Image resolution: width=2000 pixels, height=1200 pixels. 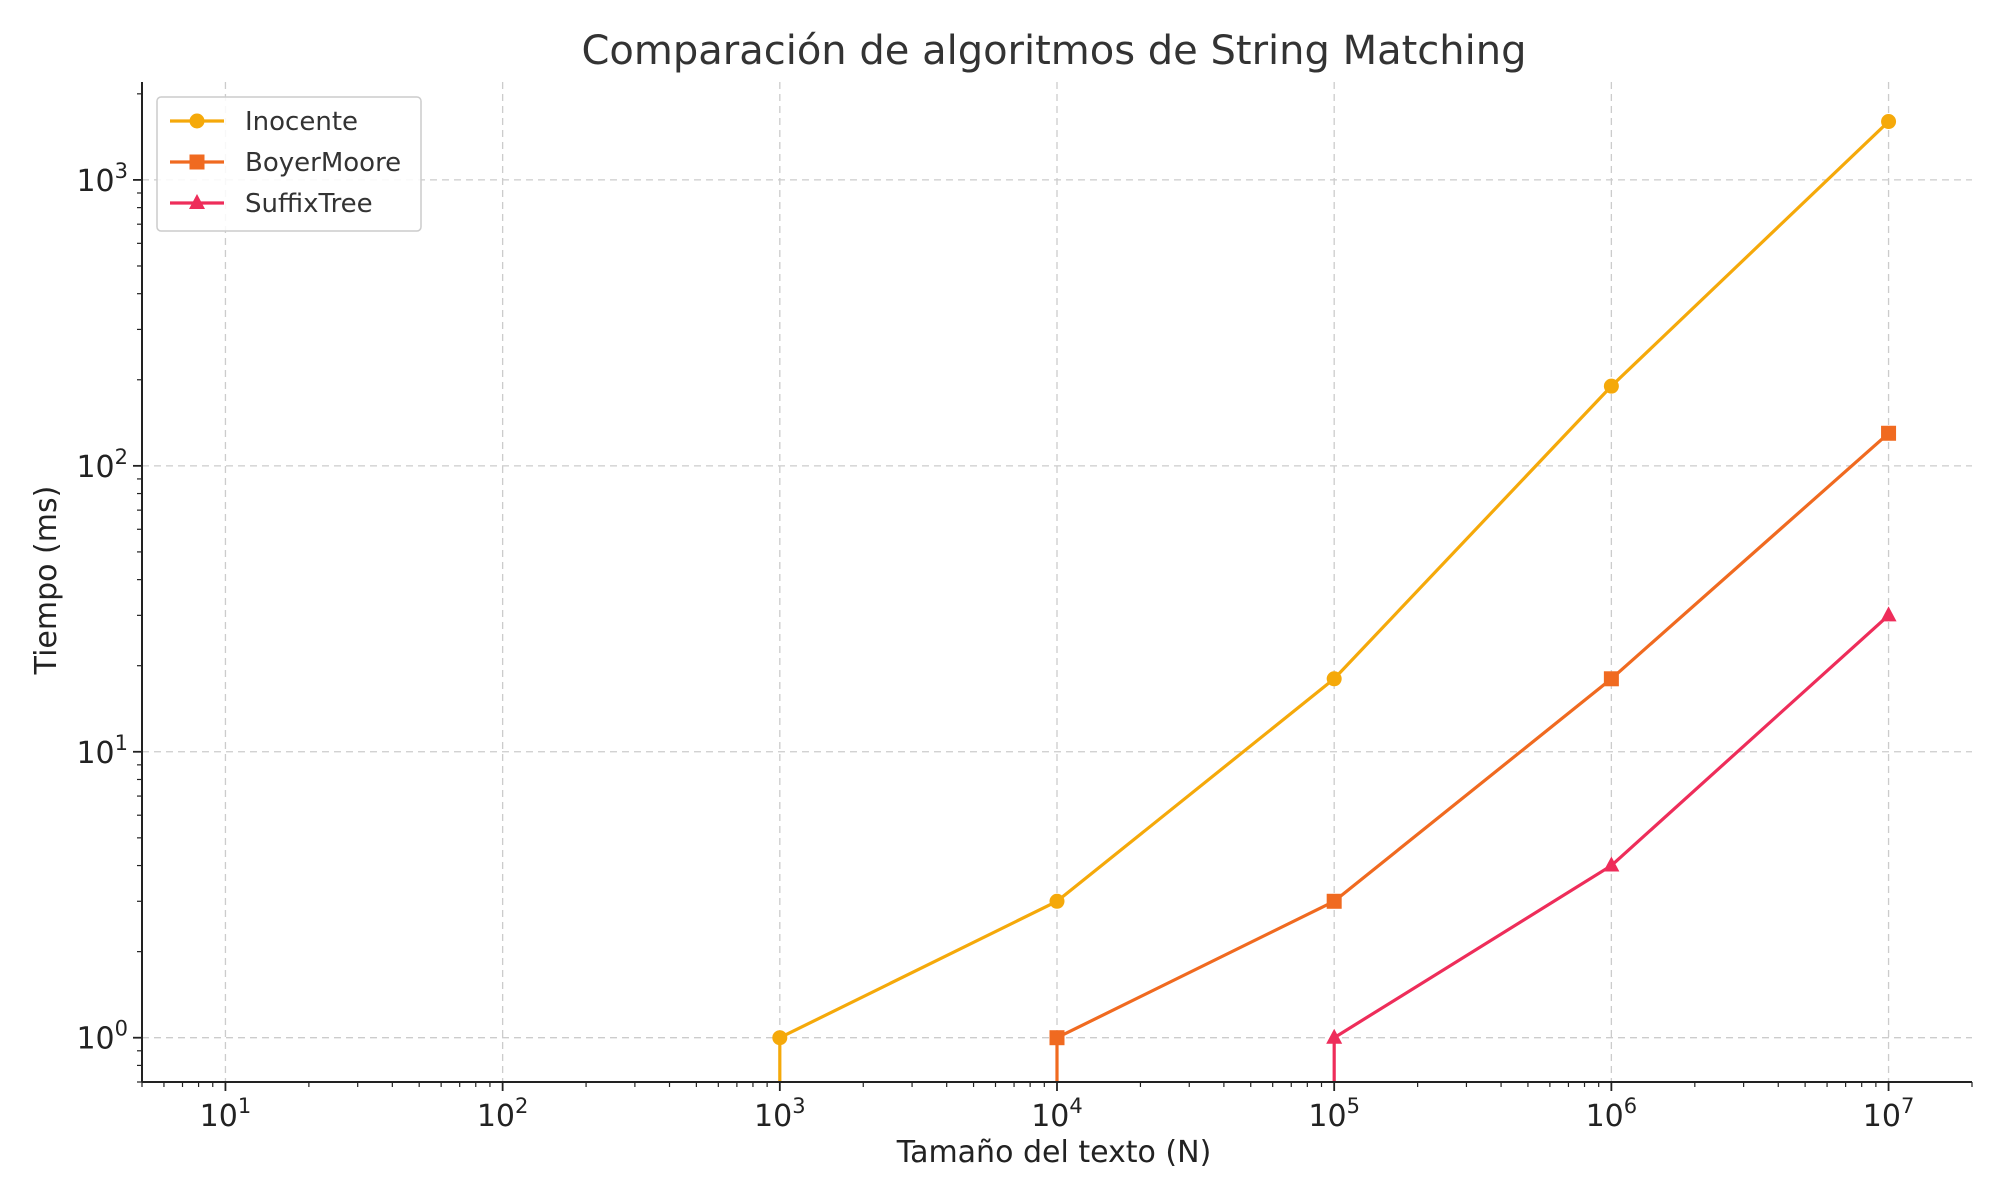 I want to click on legend-label: BoyerMoore, so click(x=323, y=163).